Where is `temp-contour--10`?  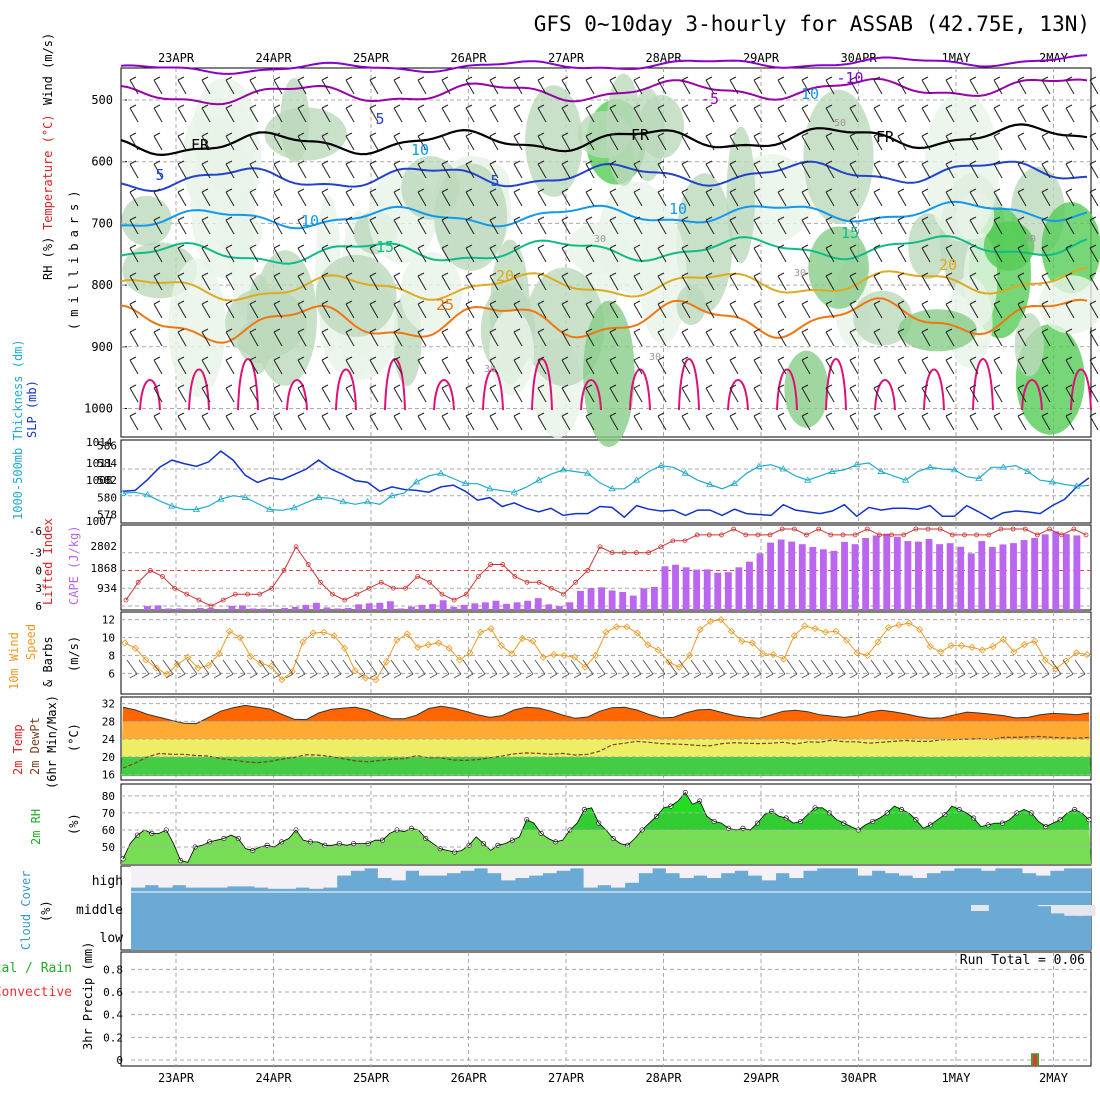 temp-contour--10 is located at coordinates (604, 64).